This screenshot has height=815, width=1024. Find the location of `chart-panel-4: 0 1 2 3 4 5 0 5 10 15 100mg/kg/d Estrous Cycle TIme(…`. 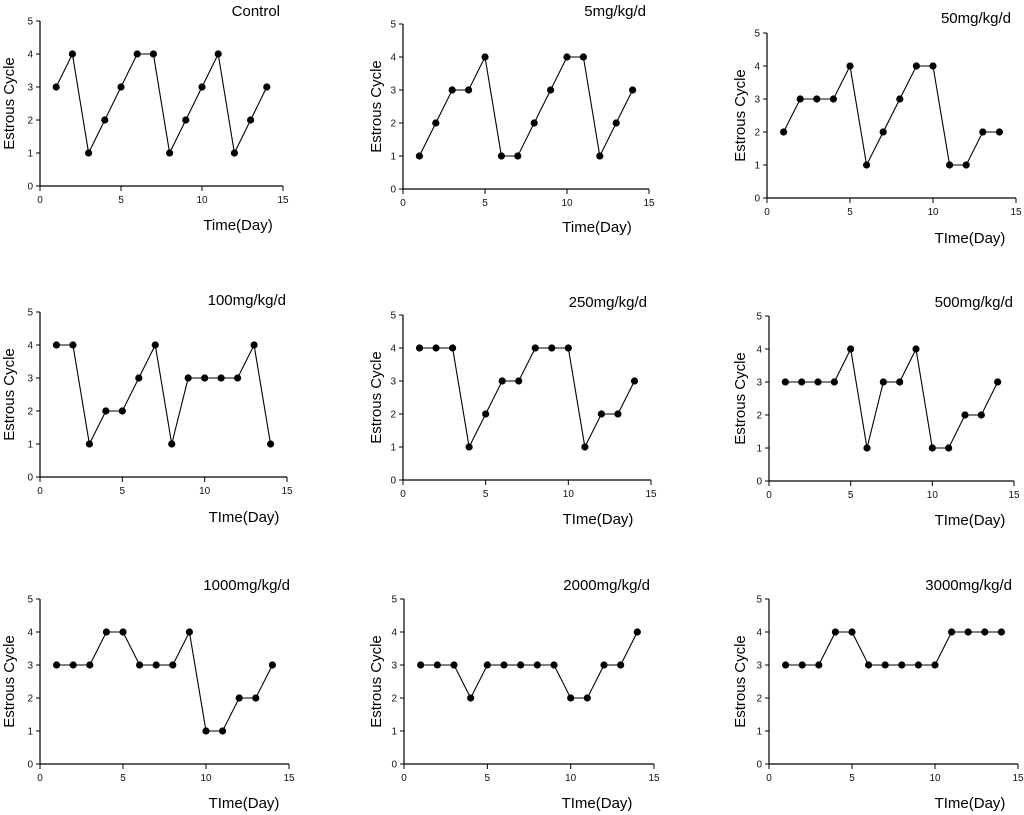

chart-panel-4: 0 1 2 3 4 5 0 5 10 15 100mg/kg/d Estrous Cycle TIme(… is located at coordinates (147, 409).